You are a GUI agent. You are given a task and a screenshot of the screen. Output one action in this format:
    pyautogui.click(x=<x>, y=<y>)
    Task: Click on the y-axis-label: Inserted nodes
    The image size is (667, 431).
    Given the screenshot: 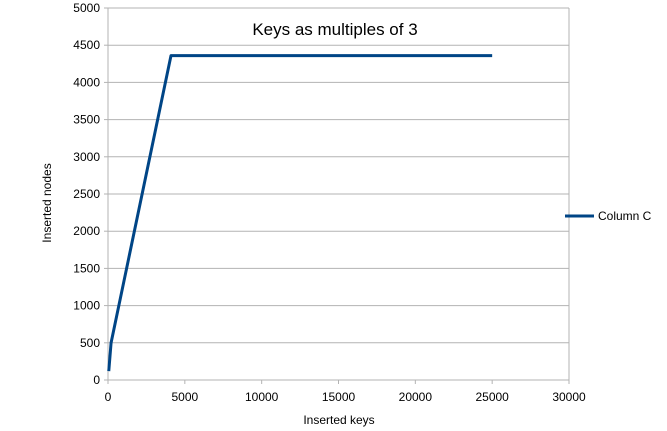 What is the action you would take?
    pyautogui.click(x=47, y=202)
    